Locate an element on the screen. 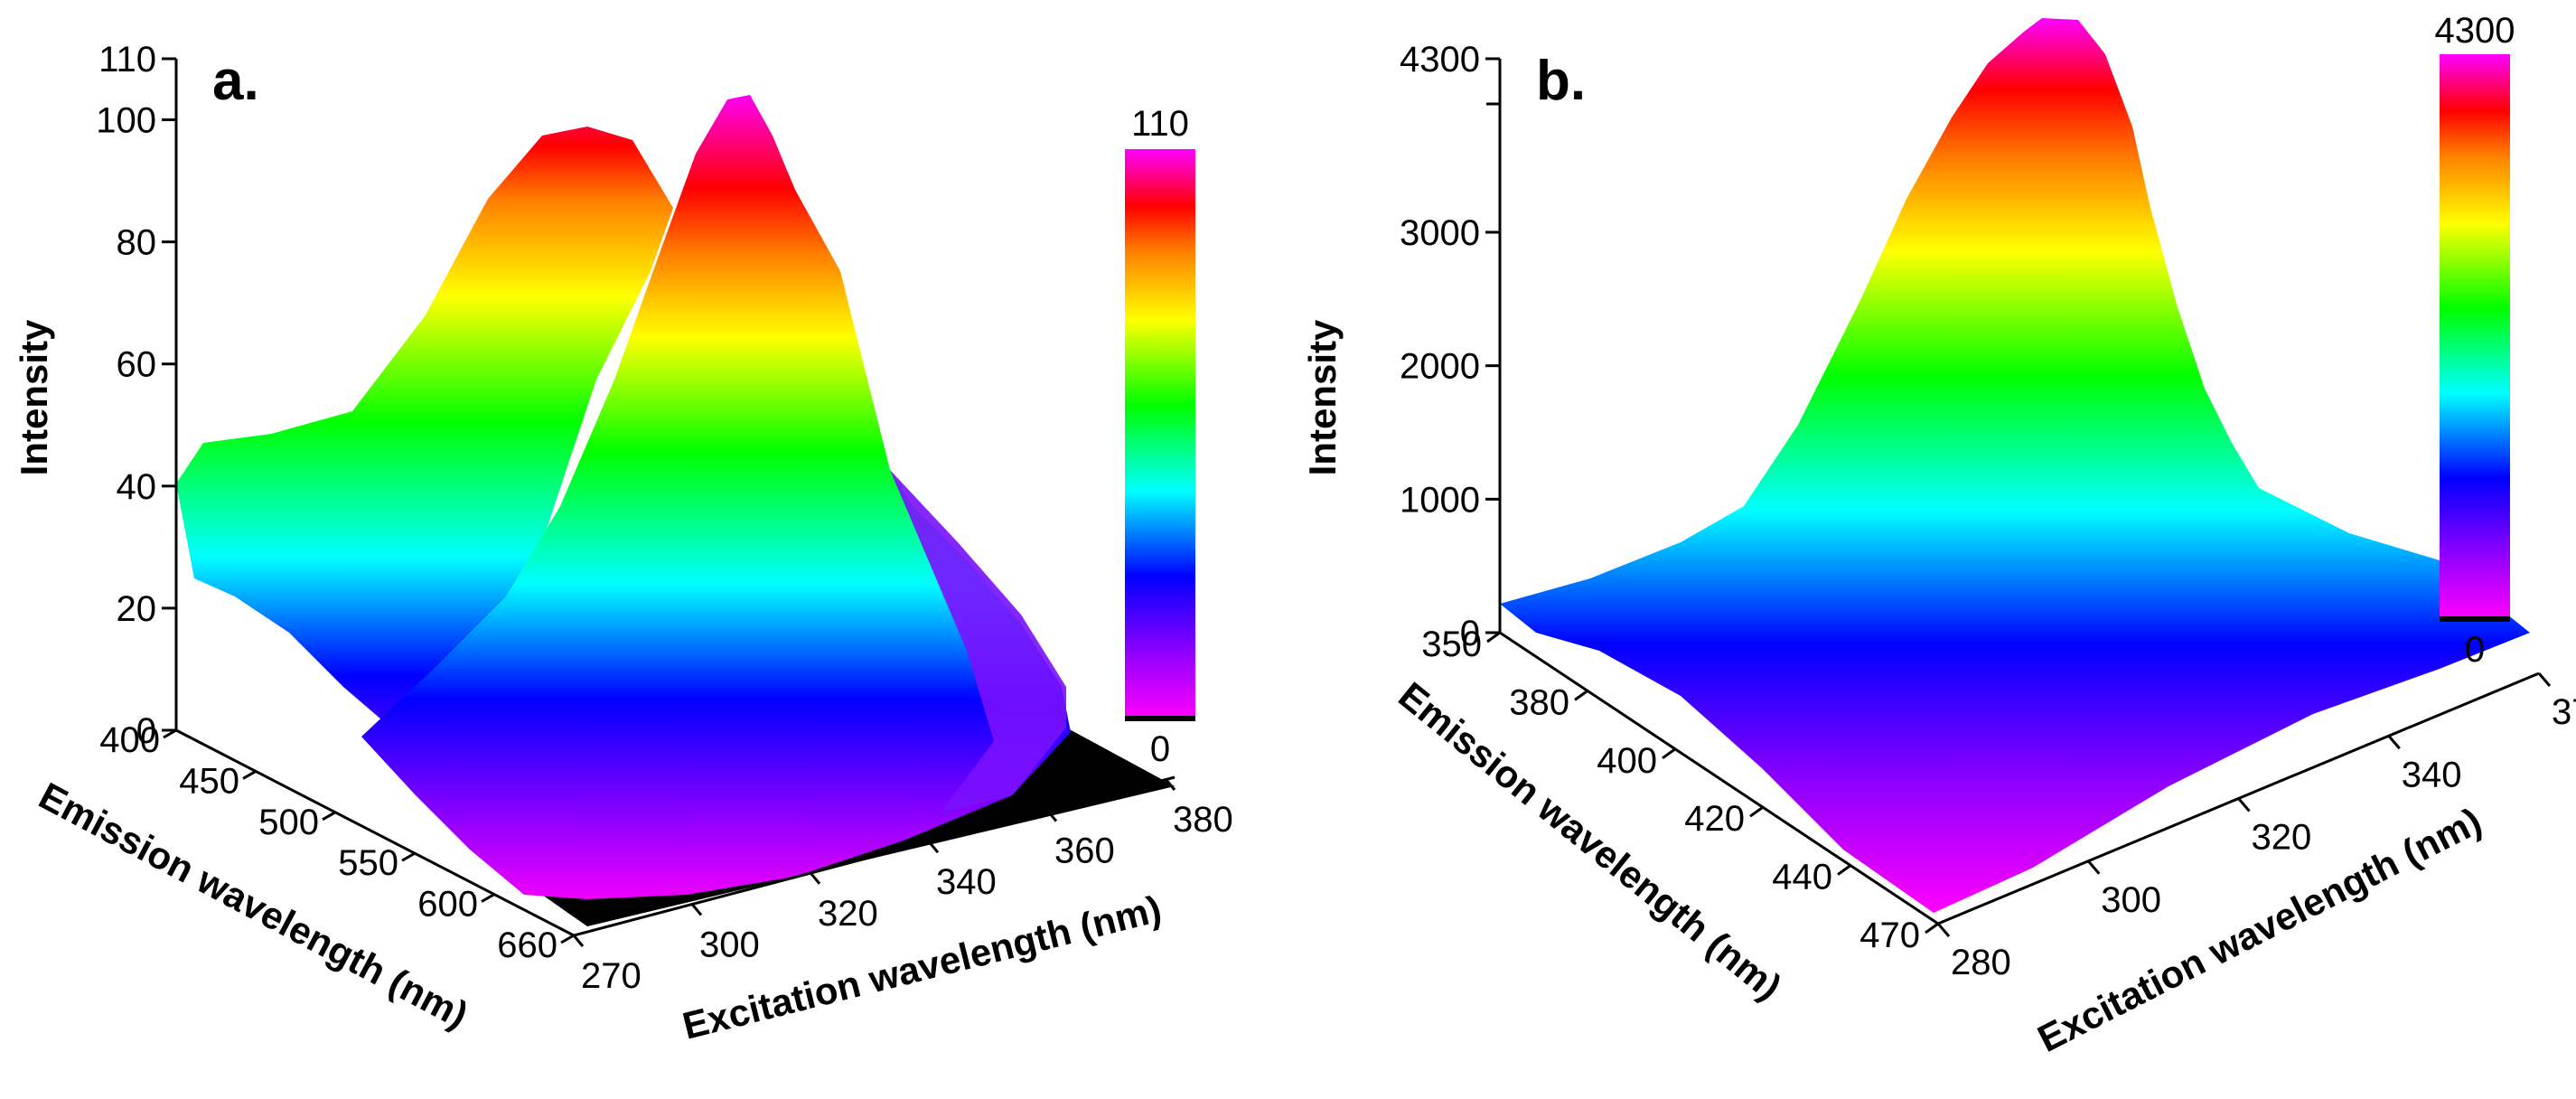 This screenshot has width=2576, height=1099. excitation-axis-ticks: 270 300 320 340 360 380 is located at coordinates (902, 887).